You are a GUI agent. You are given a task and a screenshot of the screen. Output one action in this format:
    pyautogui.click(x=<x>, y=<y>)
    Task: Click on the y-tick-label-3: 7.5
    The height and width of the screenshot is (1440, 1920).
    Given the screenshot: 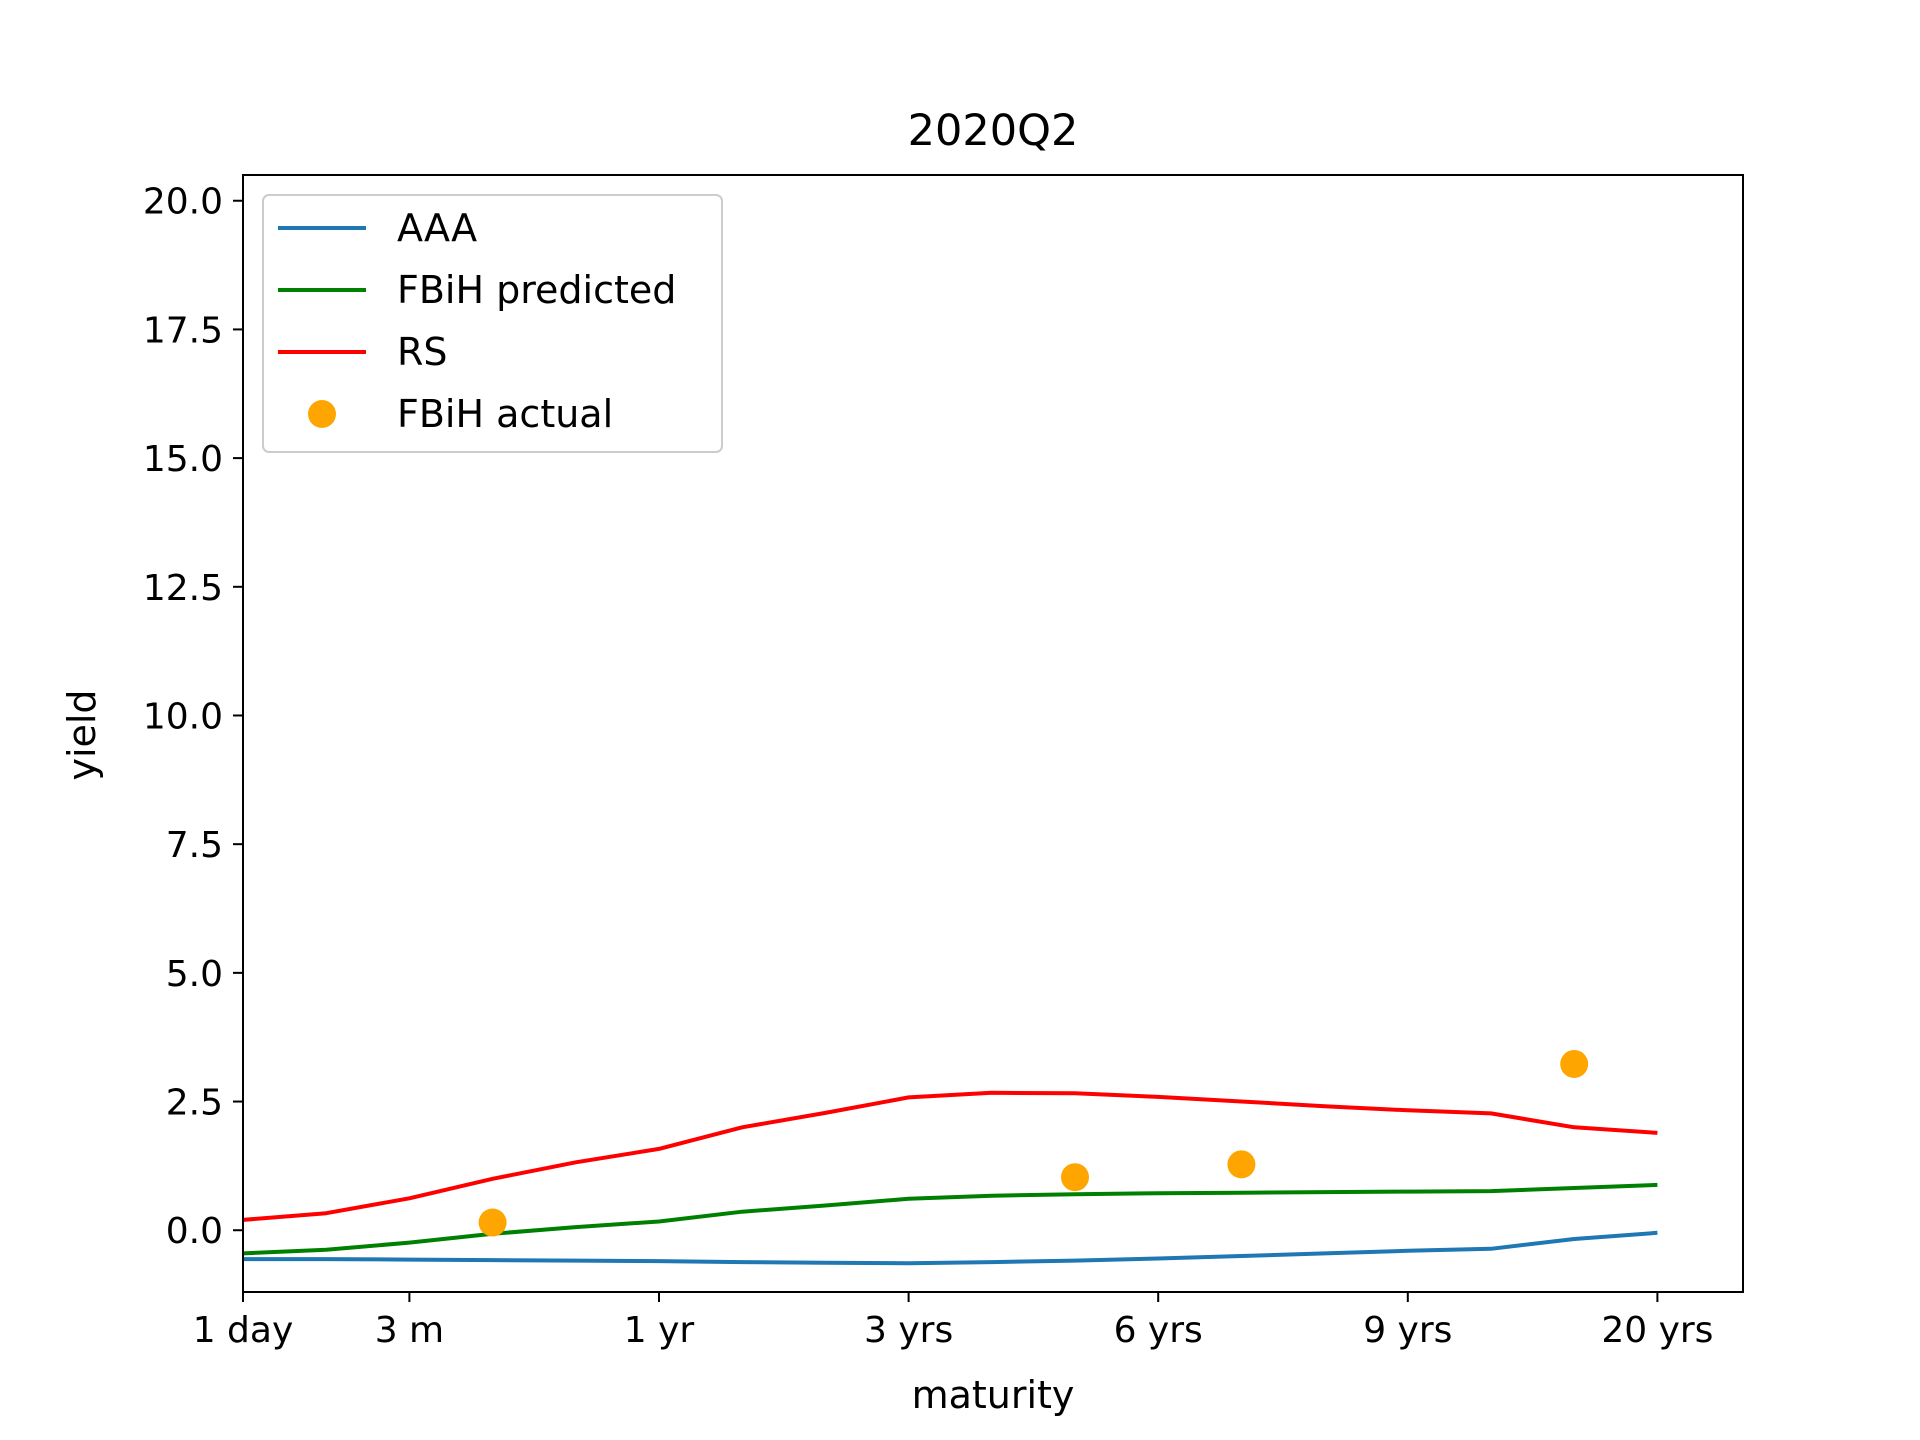 What is the action you would take?
    pyautogui.click(x=194, y=845)
    